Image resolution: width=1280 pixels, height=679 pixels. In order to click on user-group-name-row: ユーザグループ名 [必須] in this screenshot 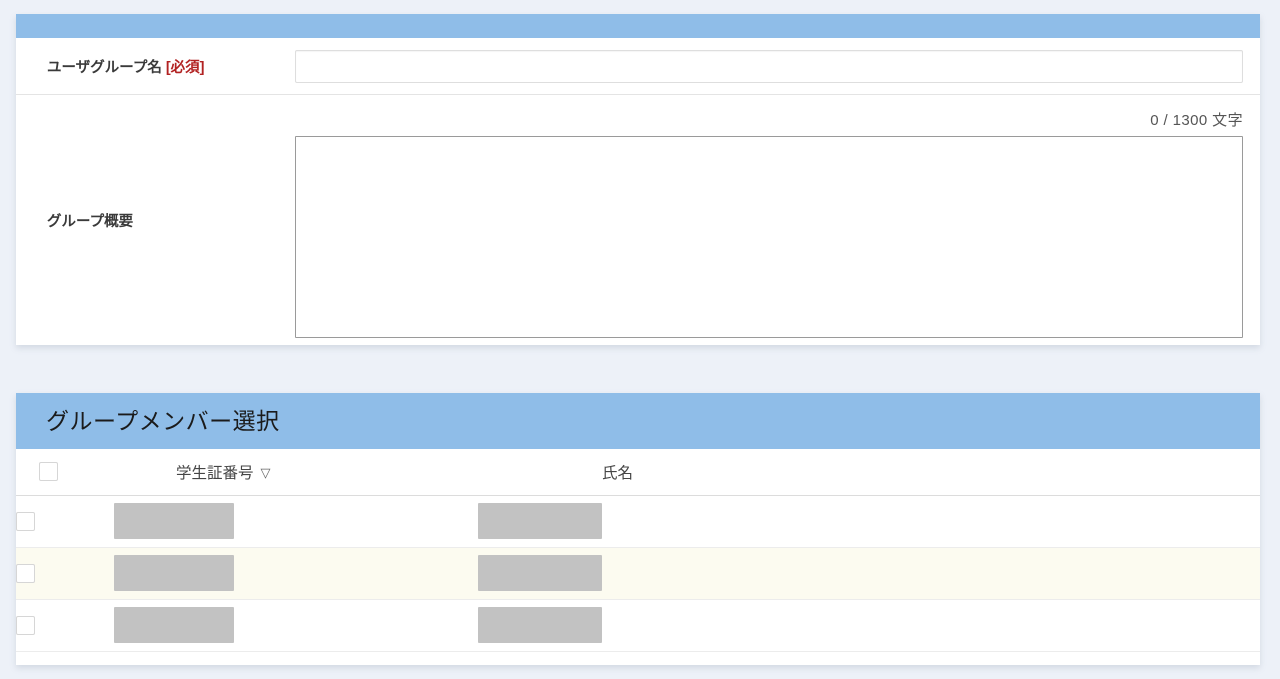, I will do `click(638, 66)`.